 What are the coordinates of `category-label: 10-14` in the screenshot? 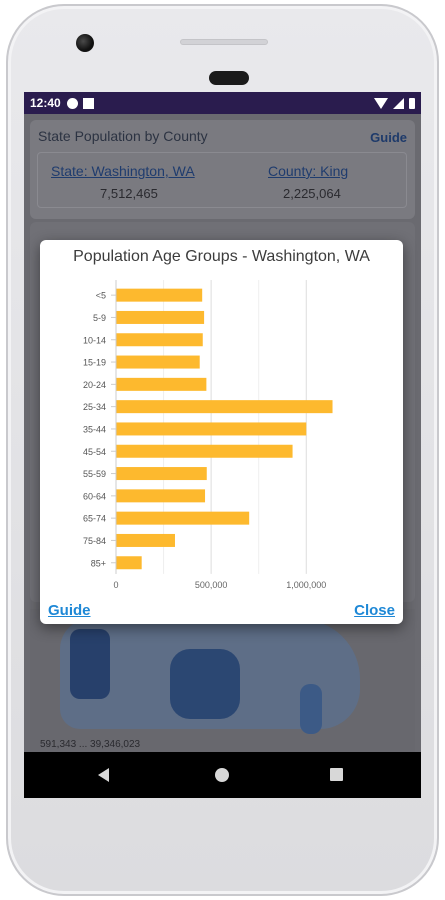 It's located at (94, 340).